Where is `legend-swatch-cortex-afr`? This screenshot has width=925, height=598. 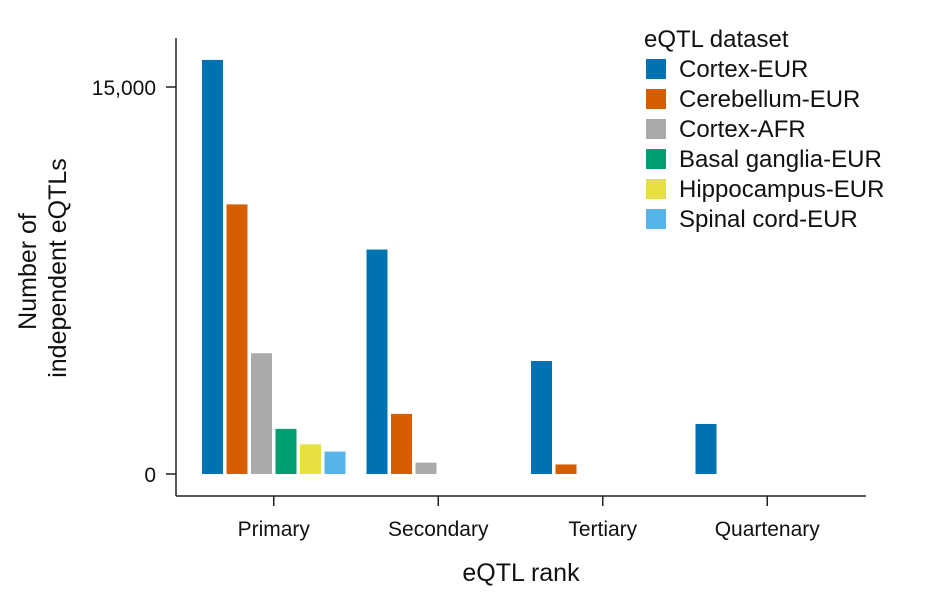 legend-swatch-cortex-afr is located at coordinates (656, 129).